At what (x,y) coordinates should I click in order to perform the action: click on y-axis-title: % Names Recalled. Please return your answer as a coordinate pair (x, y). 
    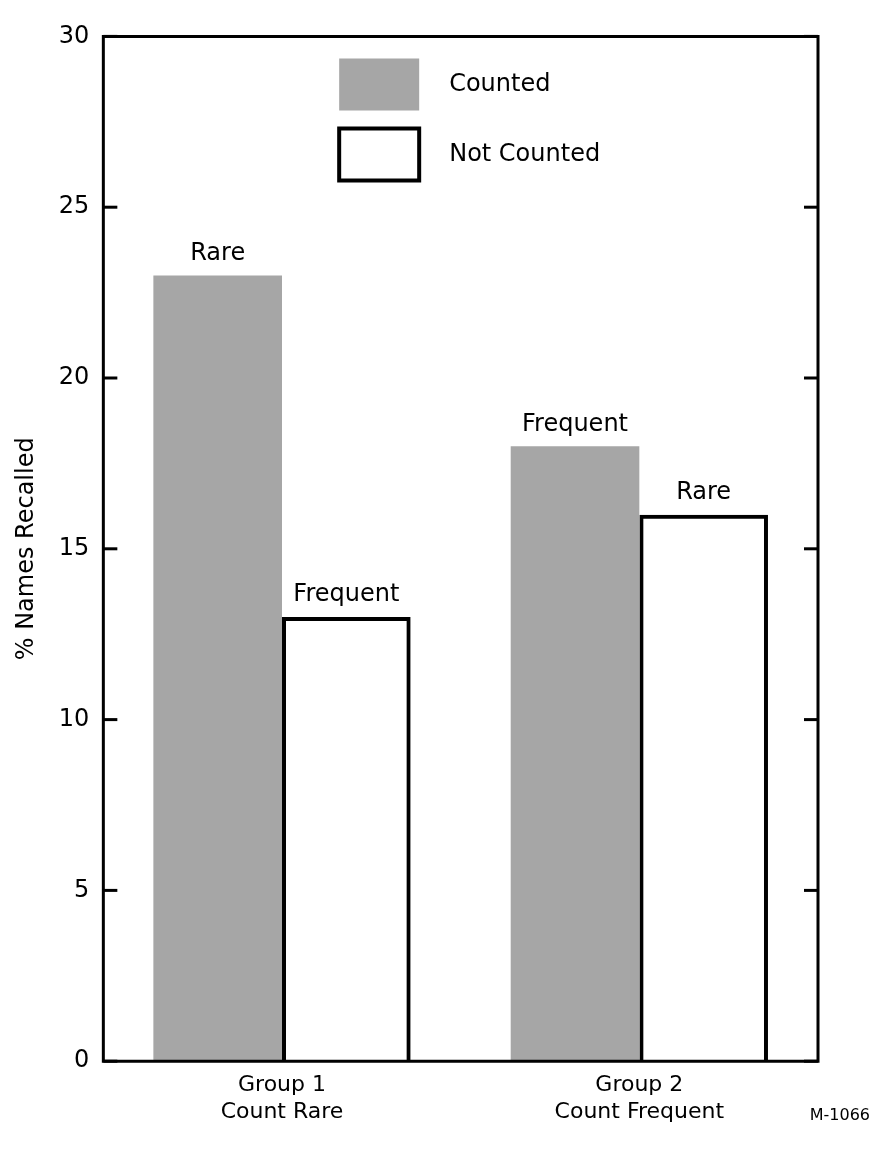
    Looking at the image, I should click on (24, 549).